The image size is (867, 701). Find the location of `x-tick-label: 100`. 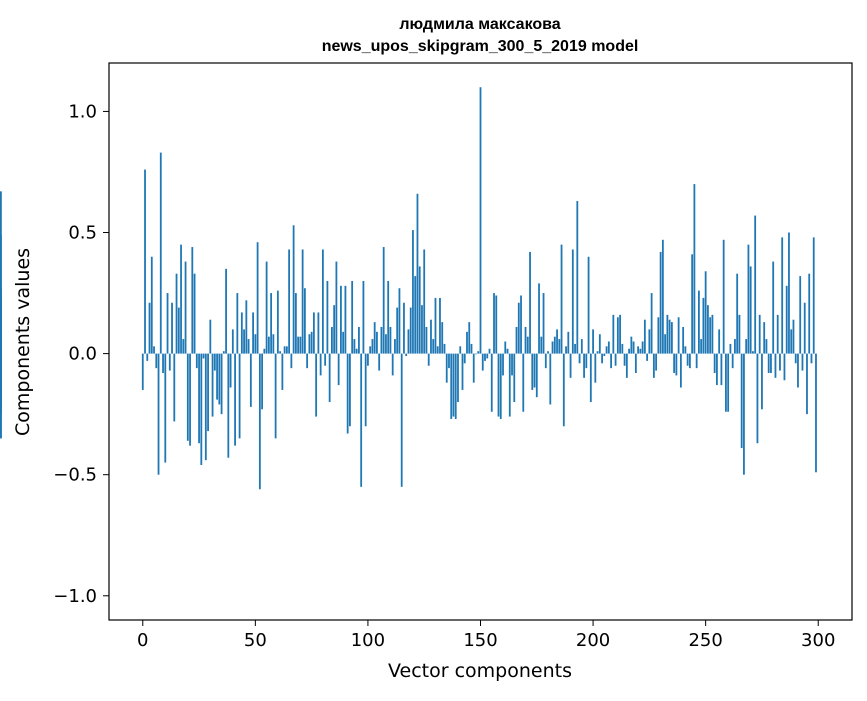

x-tick-label: 100 is located at coordinates (368, 640).